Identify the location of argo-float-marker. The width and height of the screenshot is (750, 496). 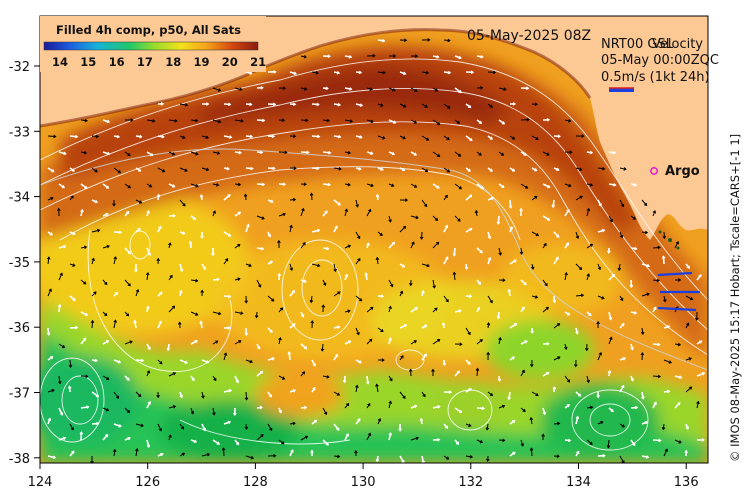
(654, 171).